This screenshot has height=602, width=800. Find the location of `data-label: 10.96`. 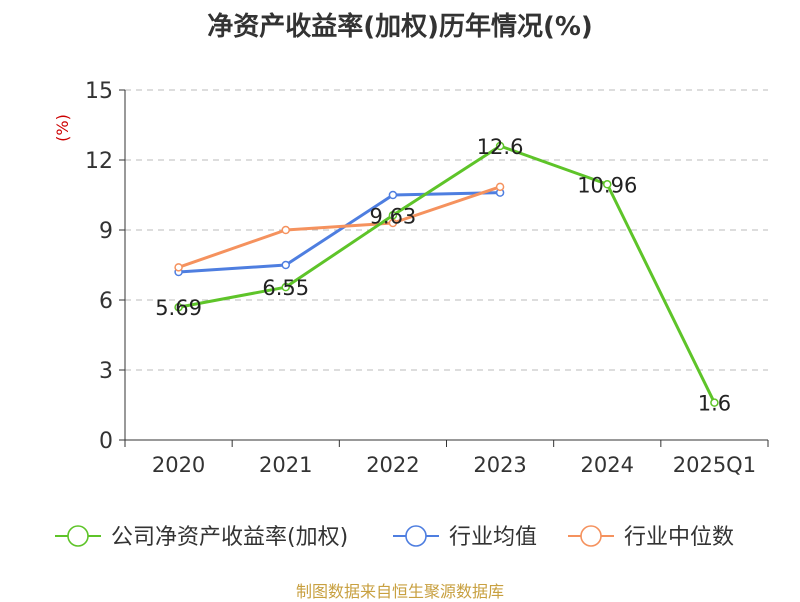

data-label: 10.96 is located at coordinates (607, 185).